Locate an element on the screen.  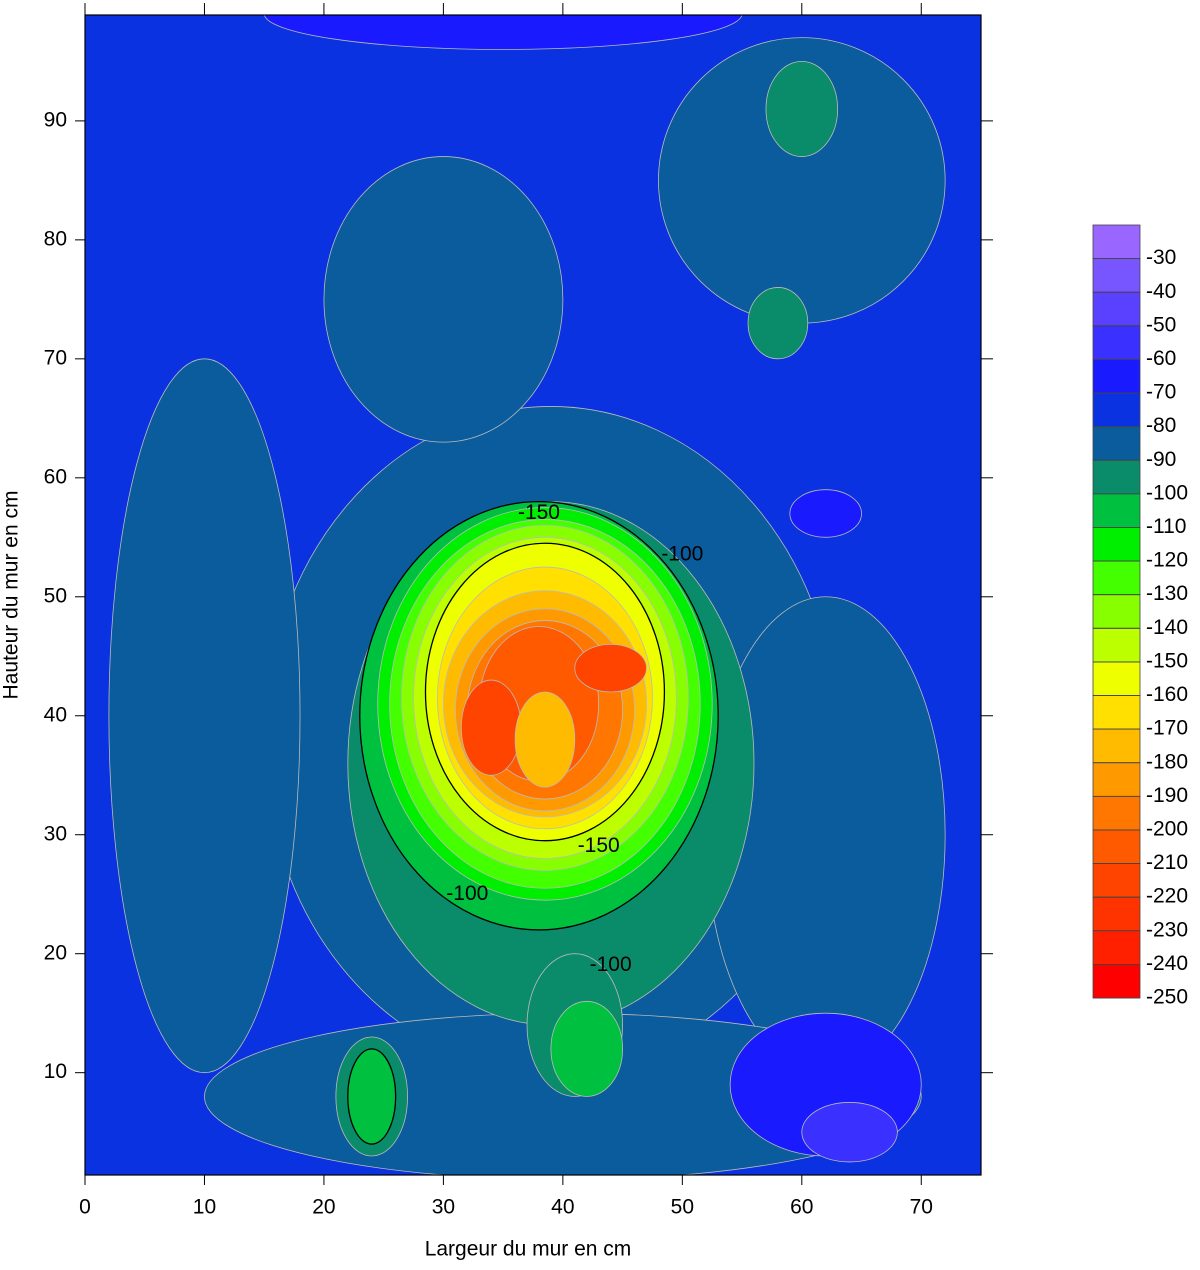
colorbar-label: -100 is located at coordinates (1167, 492).